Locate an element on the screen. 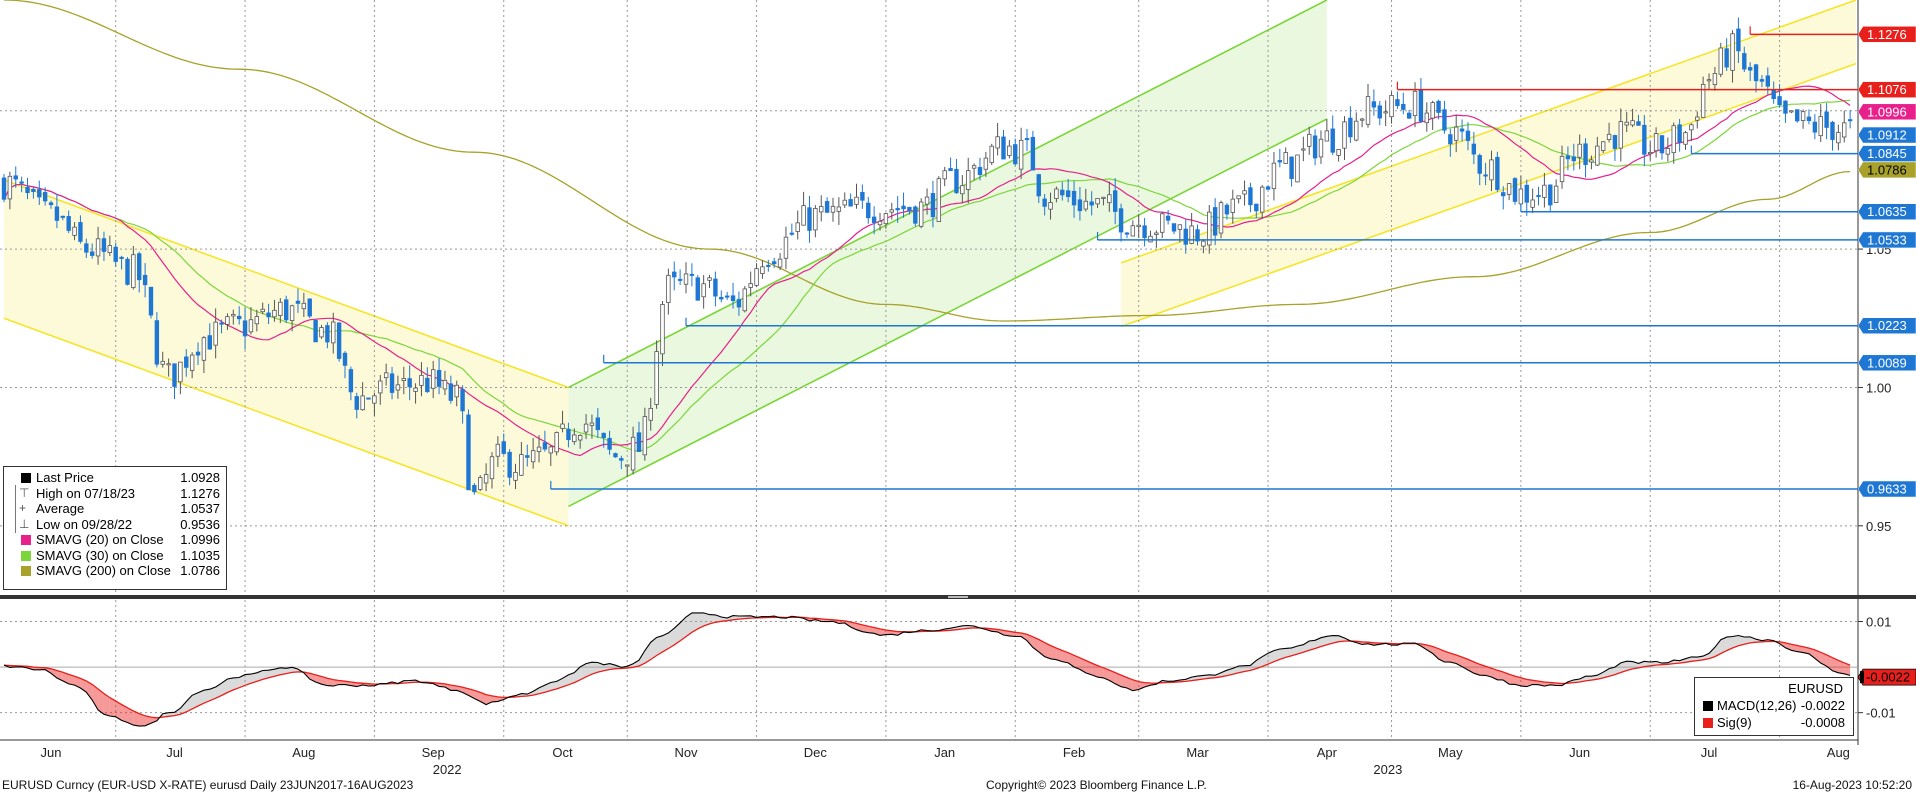 The height and width of the screenshot is (795, 1916). legend-value-2: 1.0537 is located at coordinates (200, 508).